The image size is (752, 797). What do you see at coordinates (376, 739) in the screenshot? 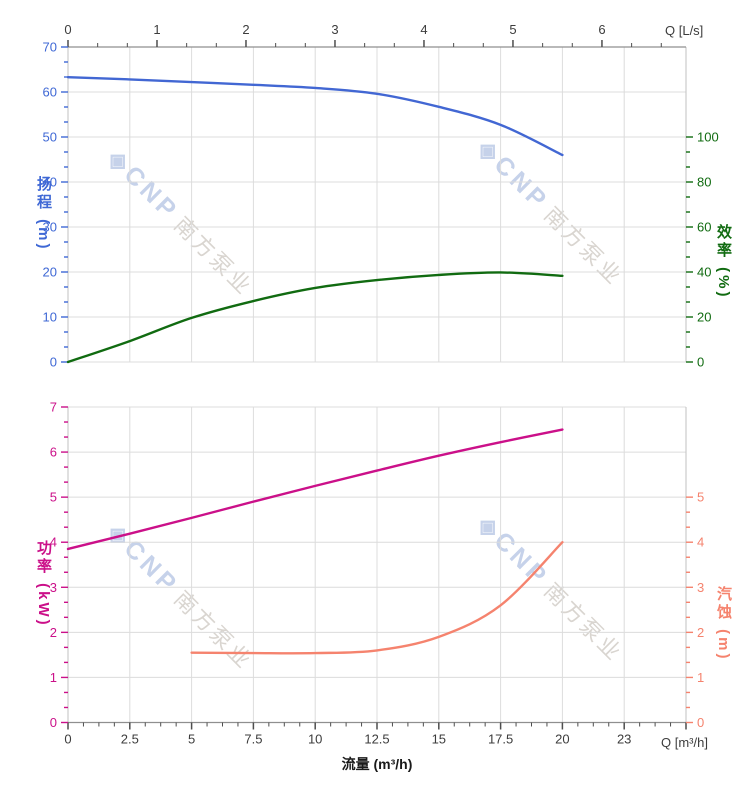
I see `svg-text: 12.5` at bounding box center [376, 739].